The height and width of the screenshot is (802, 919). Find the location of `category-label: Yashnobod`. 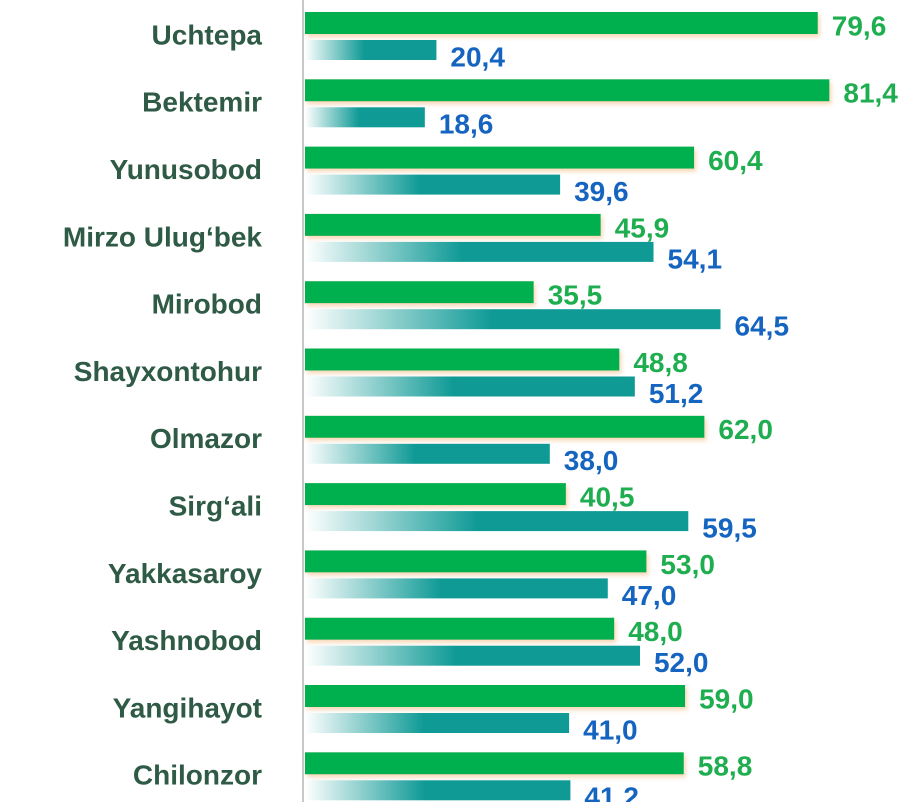

category-label: Yashnobod is located at coordinates (186, 640).